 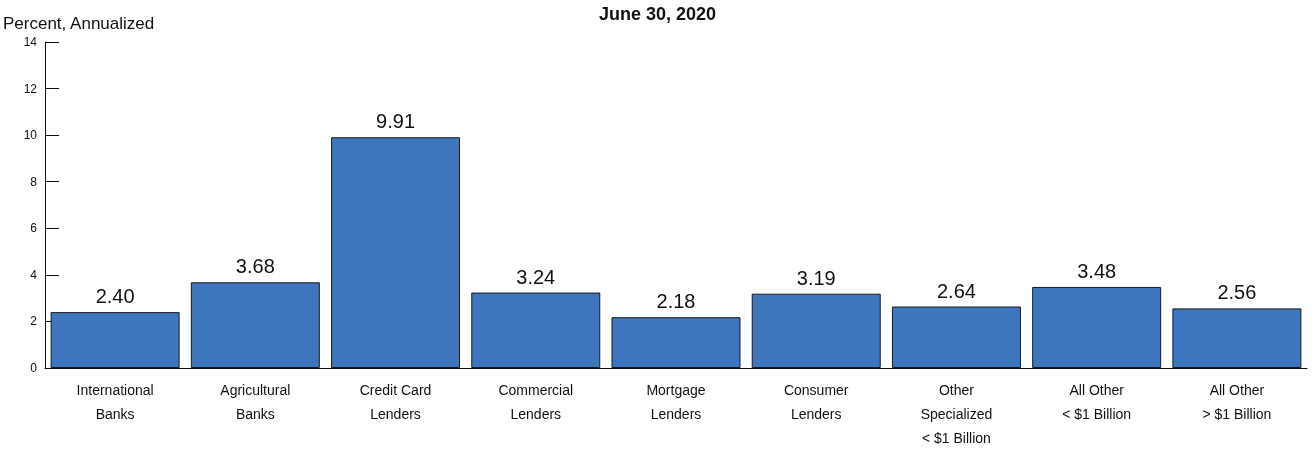 I want to click on y-tick-label: 0, so click(x=34, y=368).